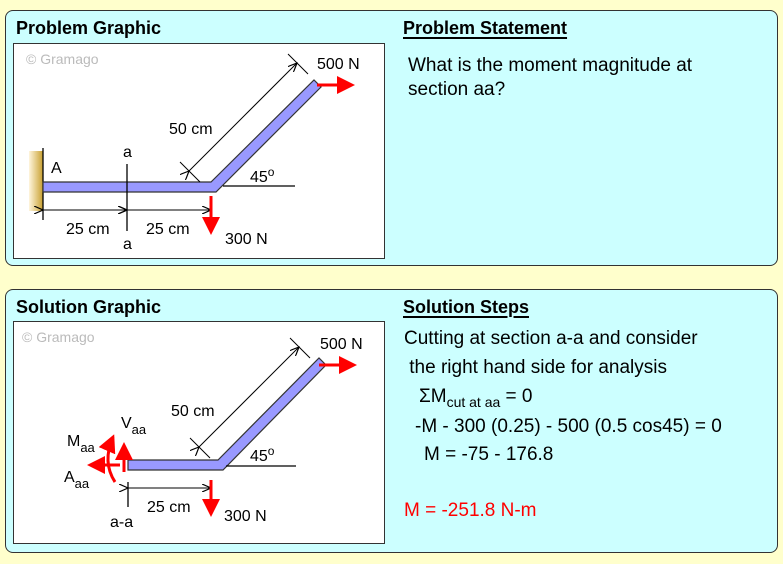 This screenshot has width=783, height=564. What do you see at coordinates (89, 28) in the screenshot?
I see `problem-graphic-title: Problem Graphic` at bounding box center [89, 28].